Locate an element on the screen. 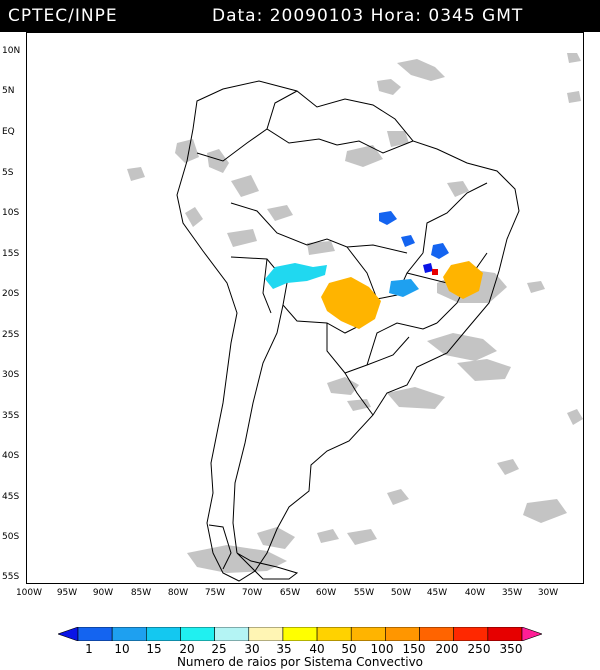  system-red is located at coordinates (435, 272).